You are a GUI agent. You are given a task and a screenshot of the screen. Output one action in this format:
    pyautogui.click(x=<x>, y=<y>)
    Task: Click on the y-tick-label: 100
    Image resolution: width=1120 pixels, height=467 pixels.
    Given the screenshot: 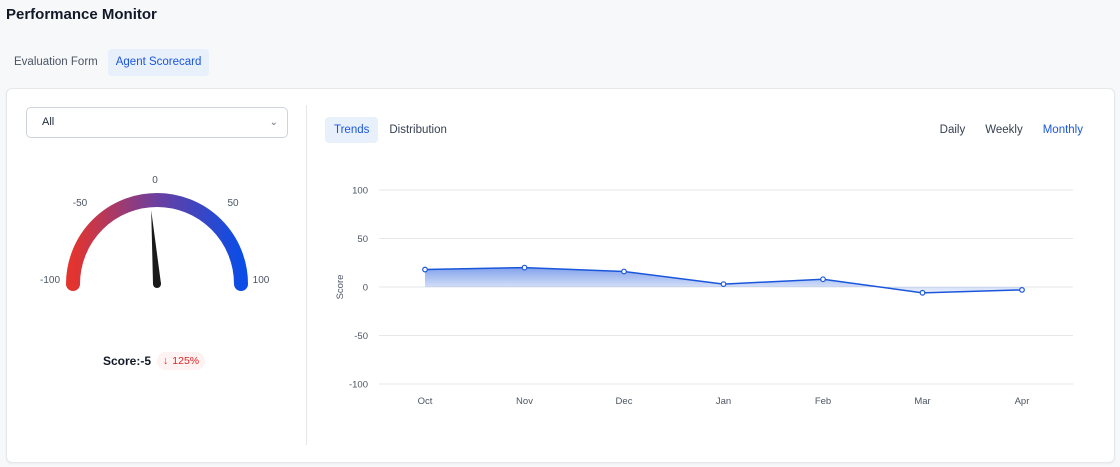 What is the action you would take?
    pyautogui.click(x=360, y=191)
    